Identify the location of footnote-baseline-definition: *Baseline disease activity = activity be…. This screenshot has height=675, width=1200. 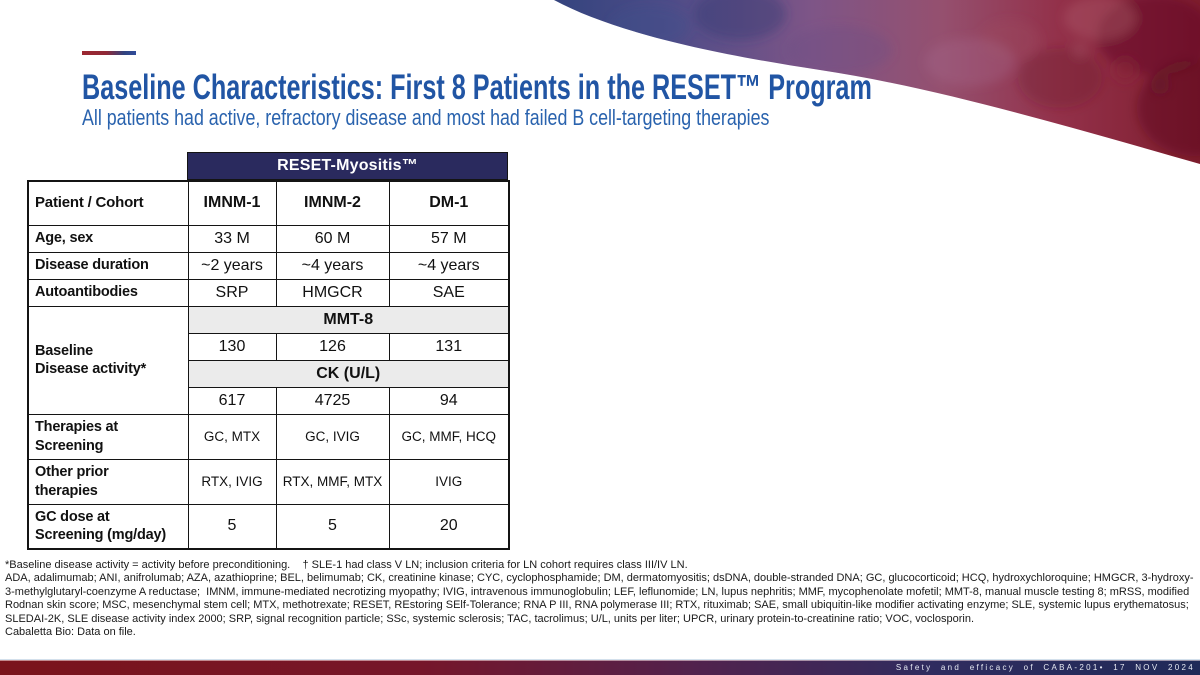
(346, 565).